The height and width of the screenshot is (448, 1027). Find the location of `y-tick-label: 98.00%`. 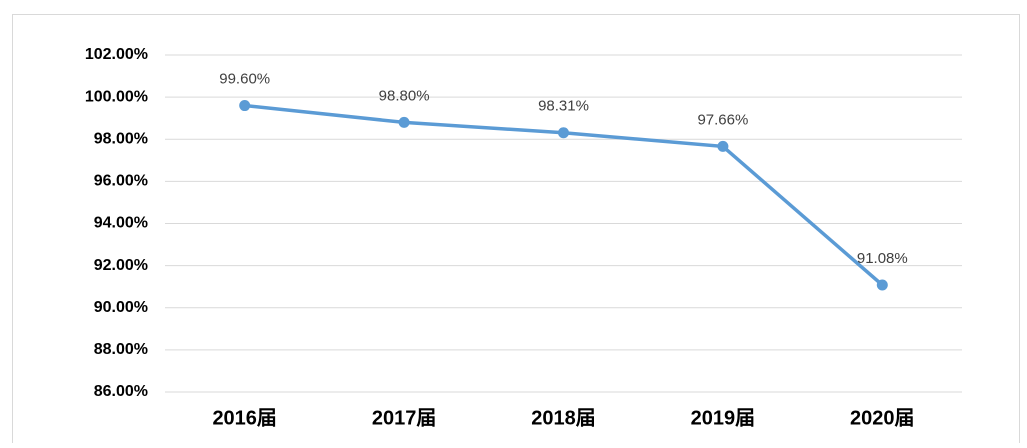

y-tick-label: 98.00% is located at coordinates (121, 138).